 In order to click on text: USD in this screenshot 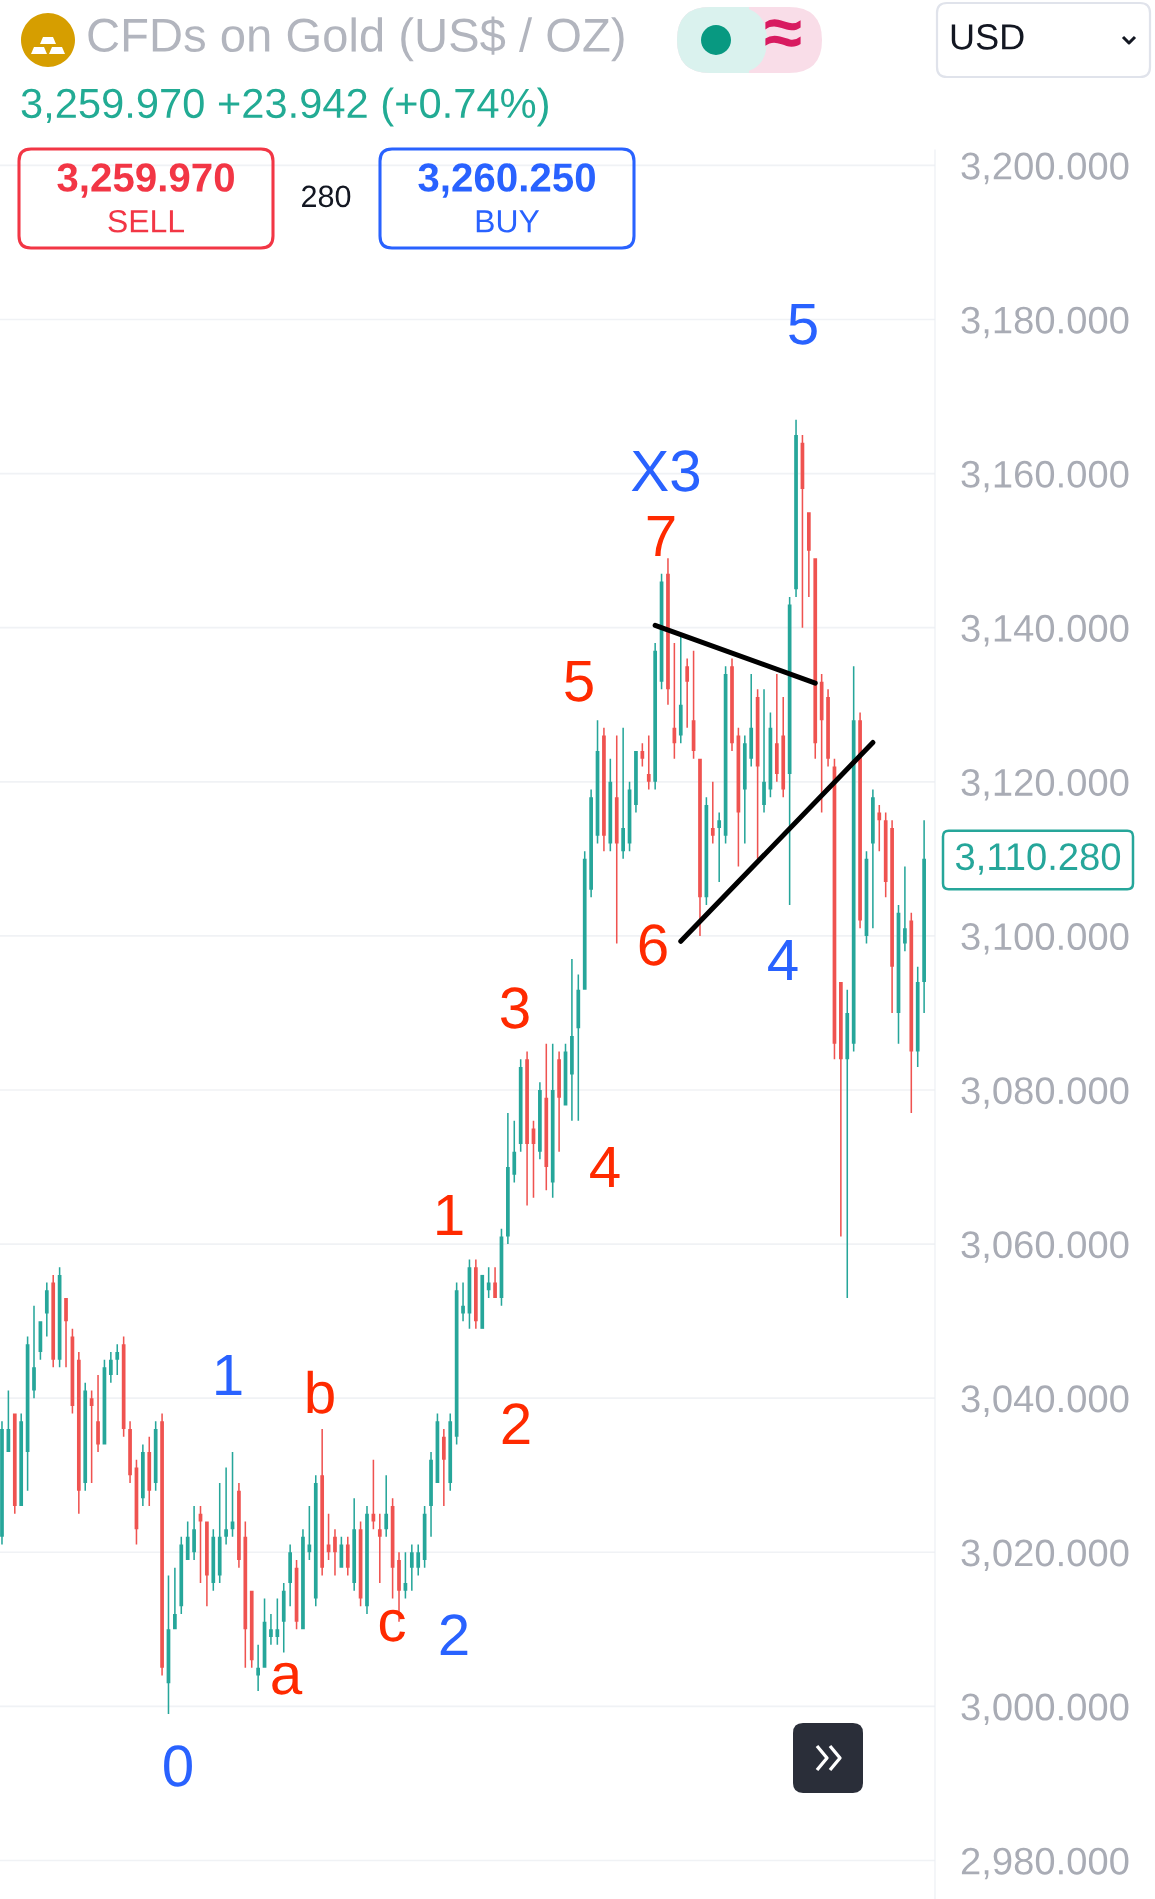, I will do `click(987, 37)`.